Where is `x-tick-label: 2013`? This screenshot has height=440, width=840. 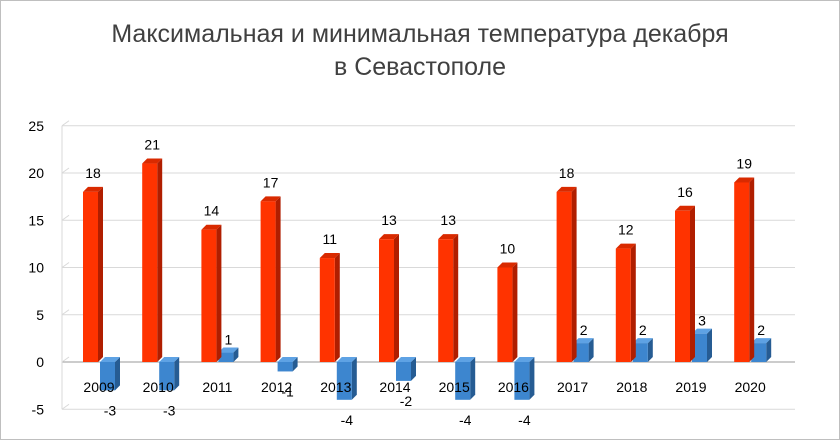
x-tick-label: 2013 is located at coordinates (335, 387).